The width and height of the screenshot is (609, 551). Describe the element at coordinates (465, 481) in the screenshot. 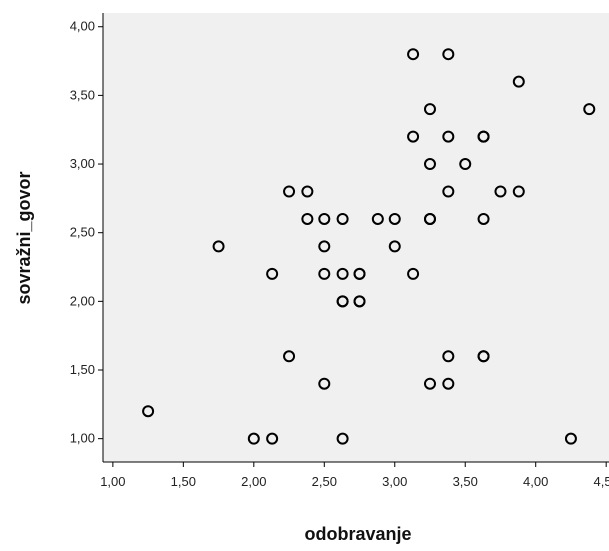

I see `x-tick-label: 3,50` at that location.